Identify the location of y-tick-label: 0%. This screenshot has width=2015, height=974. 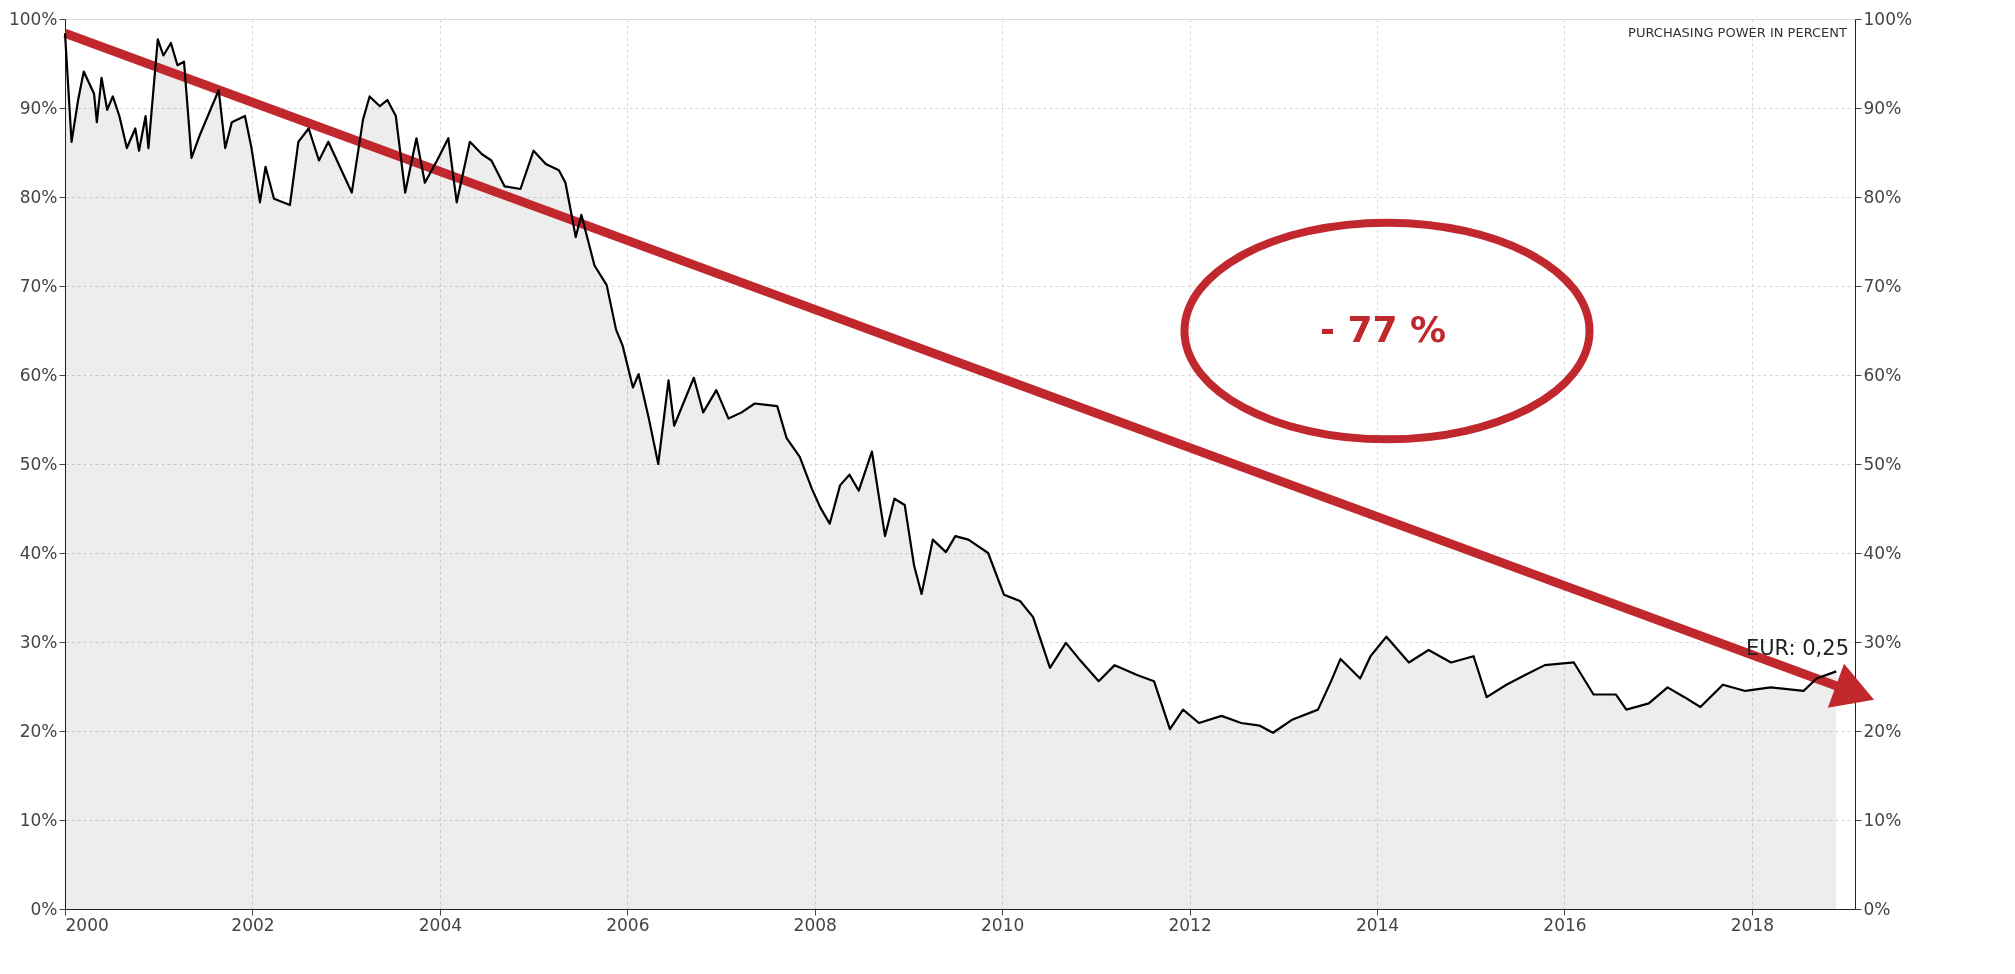
(44, 908).